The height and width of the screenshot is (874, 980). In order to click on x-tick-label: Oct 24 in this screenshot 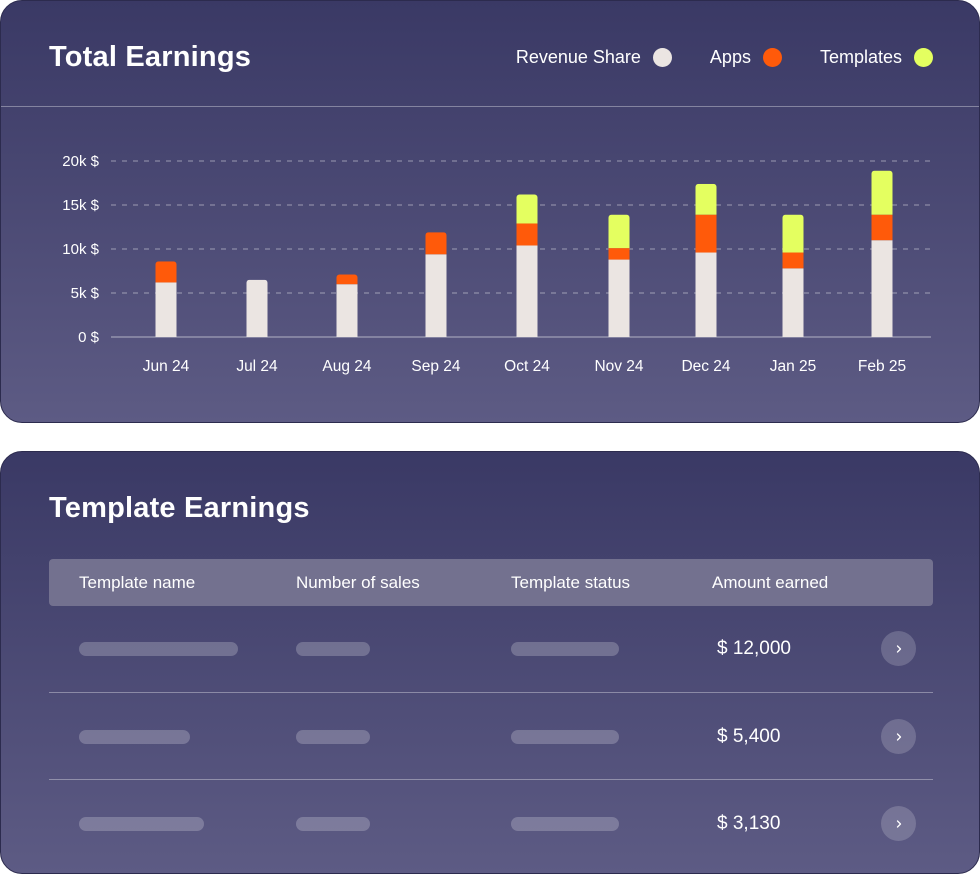, I will do `click(527, 366)`.